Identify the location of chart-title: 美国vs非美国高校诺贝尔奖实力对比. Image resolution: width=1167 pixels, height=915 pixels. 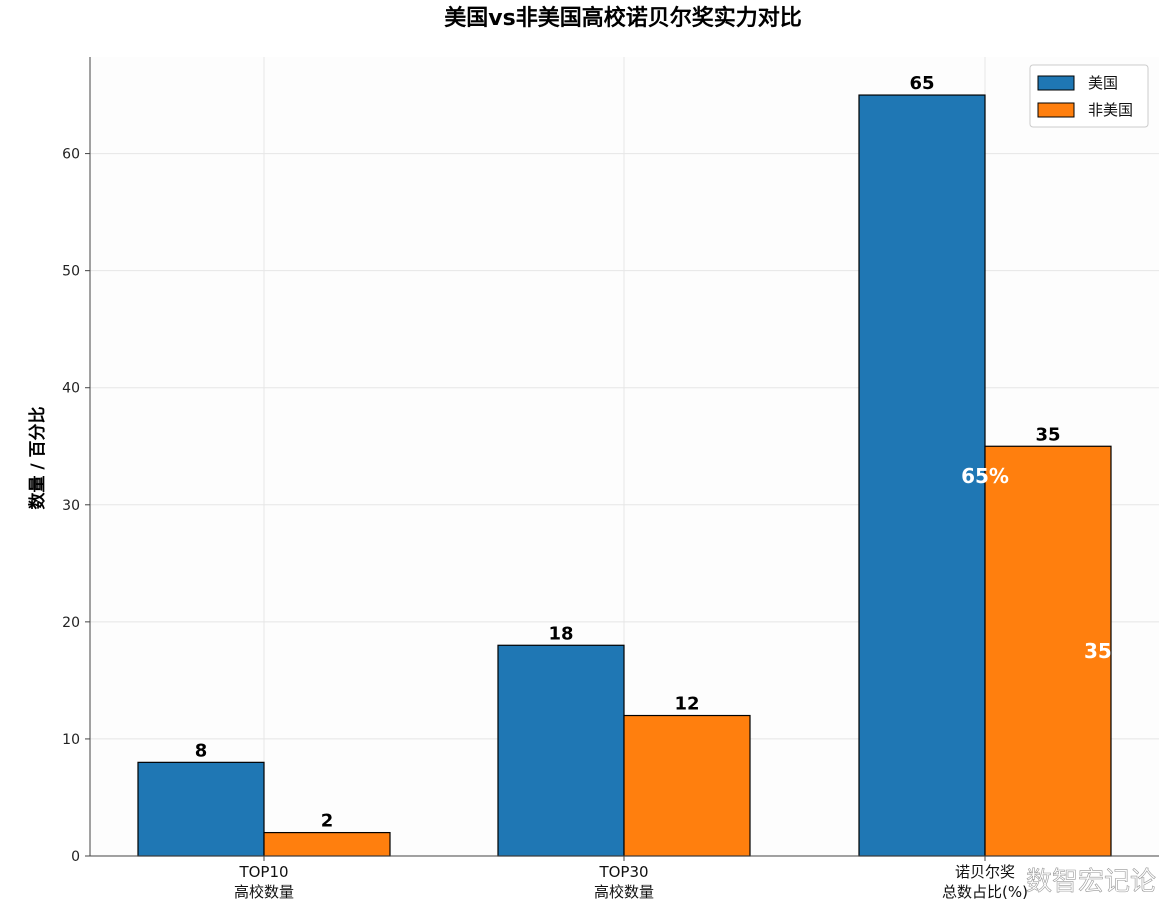
(622, 18).